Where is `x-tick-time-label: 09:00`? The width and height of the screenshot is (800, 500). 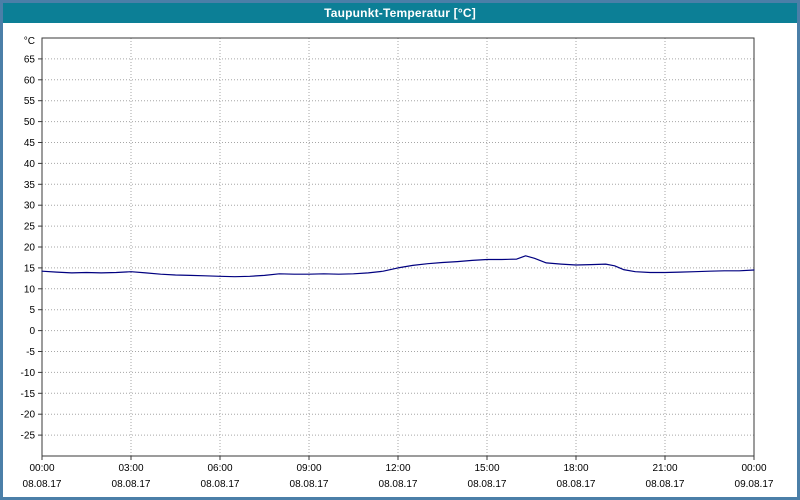 x-tick-time-label: 09:00 is located at coordinates (308, 468).